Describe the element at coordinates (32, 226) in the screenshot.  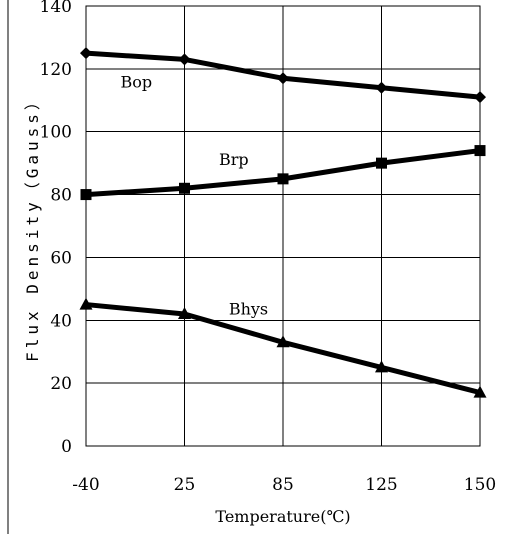
I see `y-axis-title: Flux Density（Gauss）` at that location.